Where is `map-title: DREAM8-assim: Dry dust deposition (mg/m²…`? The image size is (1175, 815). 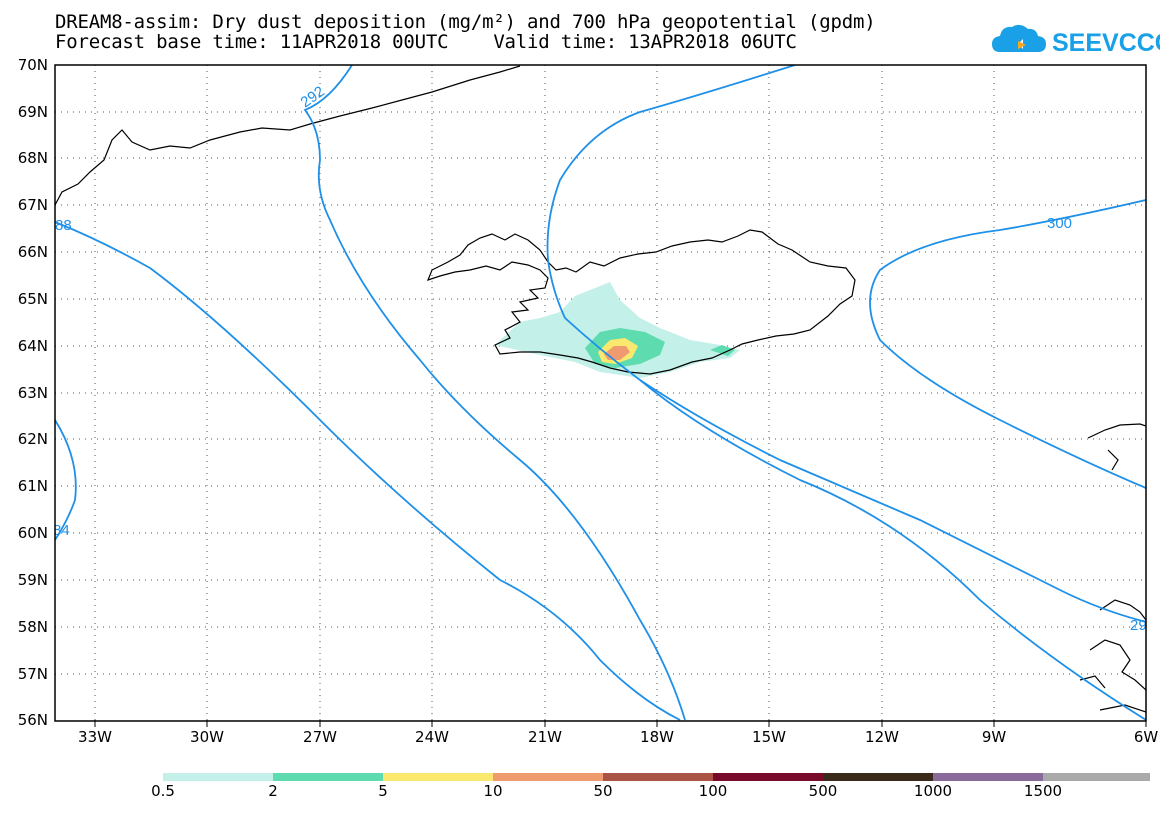
map-title: DREAM8-assim: Dry dust deposition (mg/m²… is located at coordinates (465, 22).